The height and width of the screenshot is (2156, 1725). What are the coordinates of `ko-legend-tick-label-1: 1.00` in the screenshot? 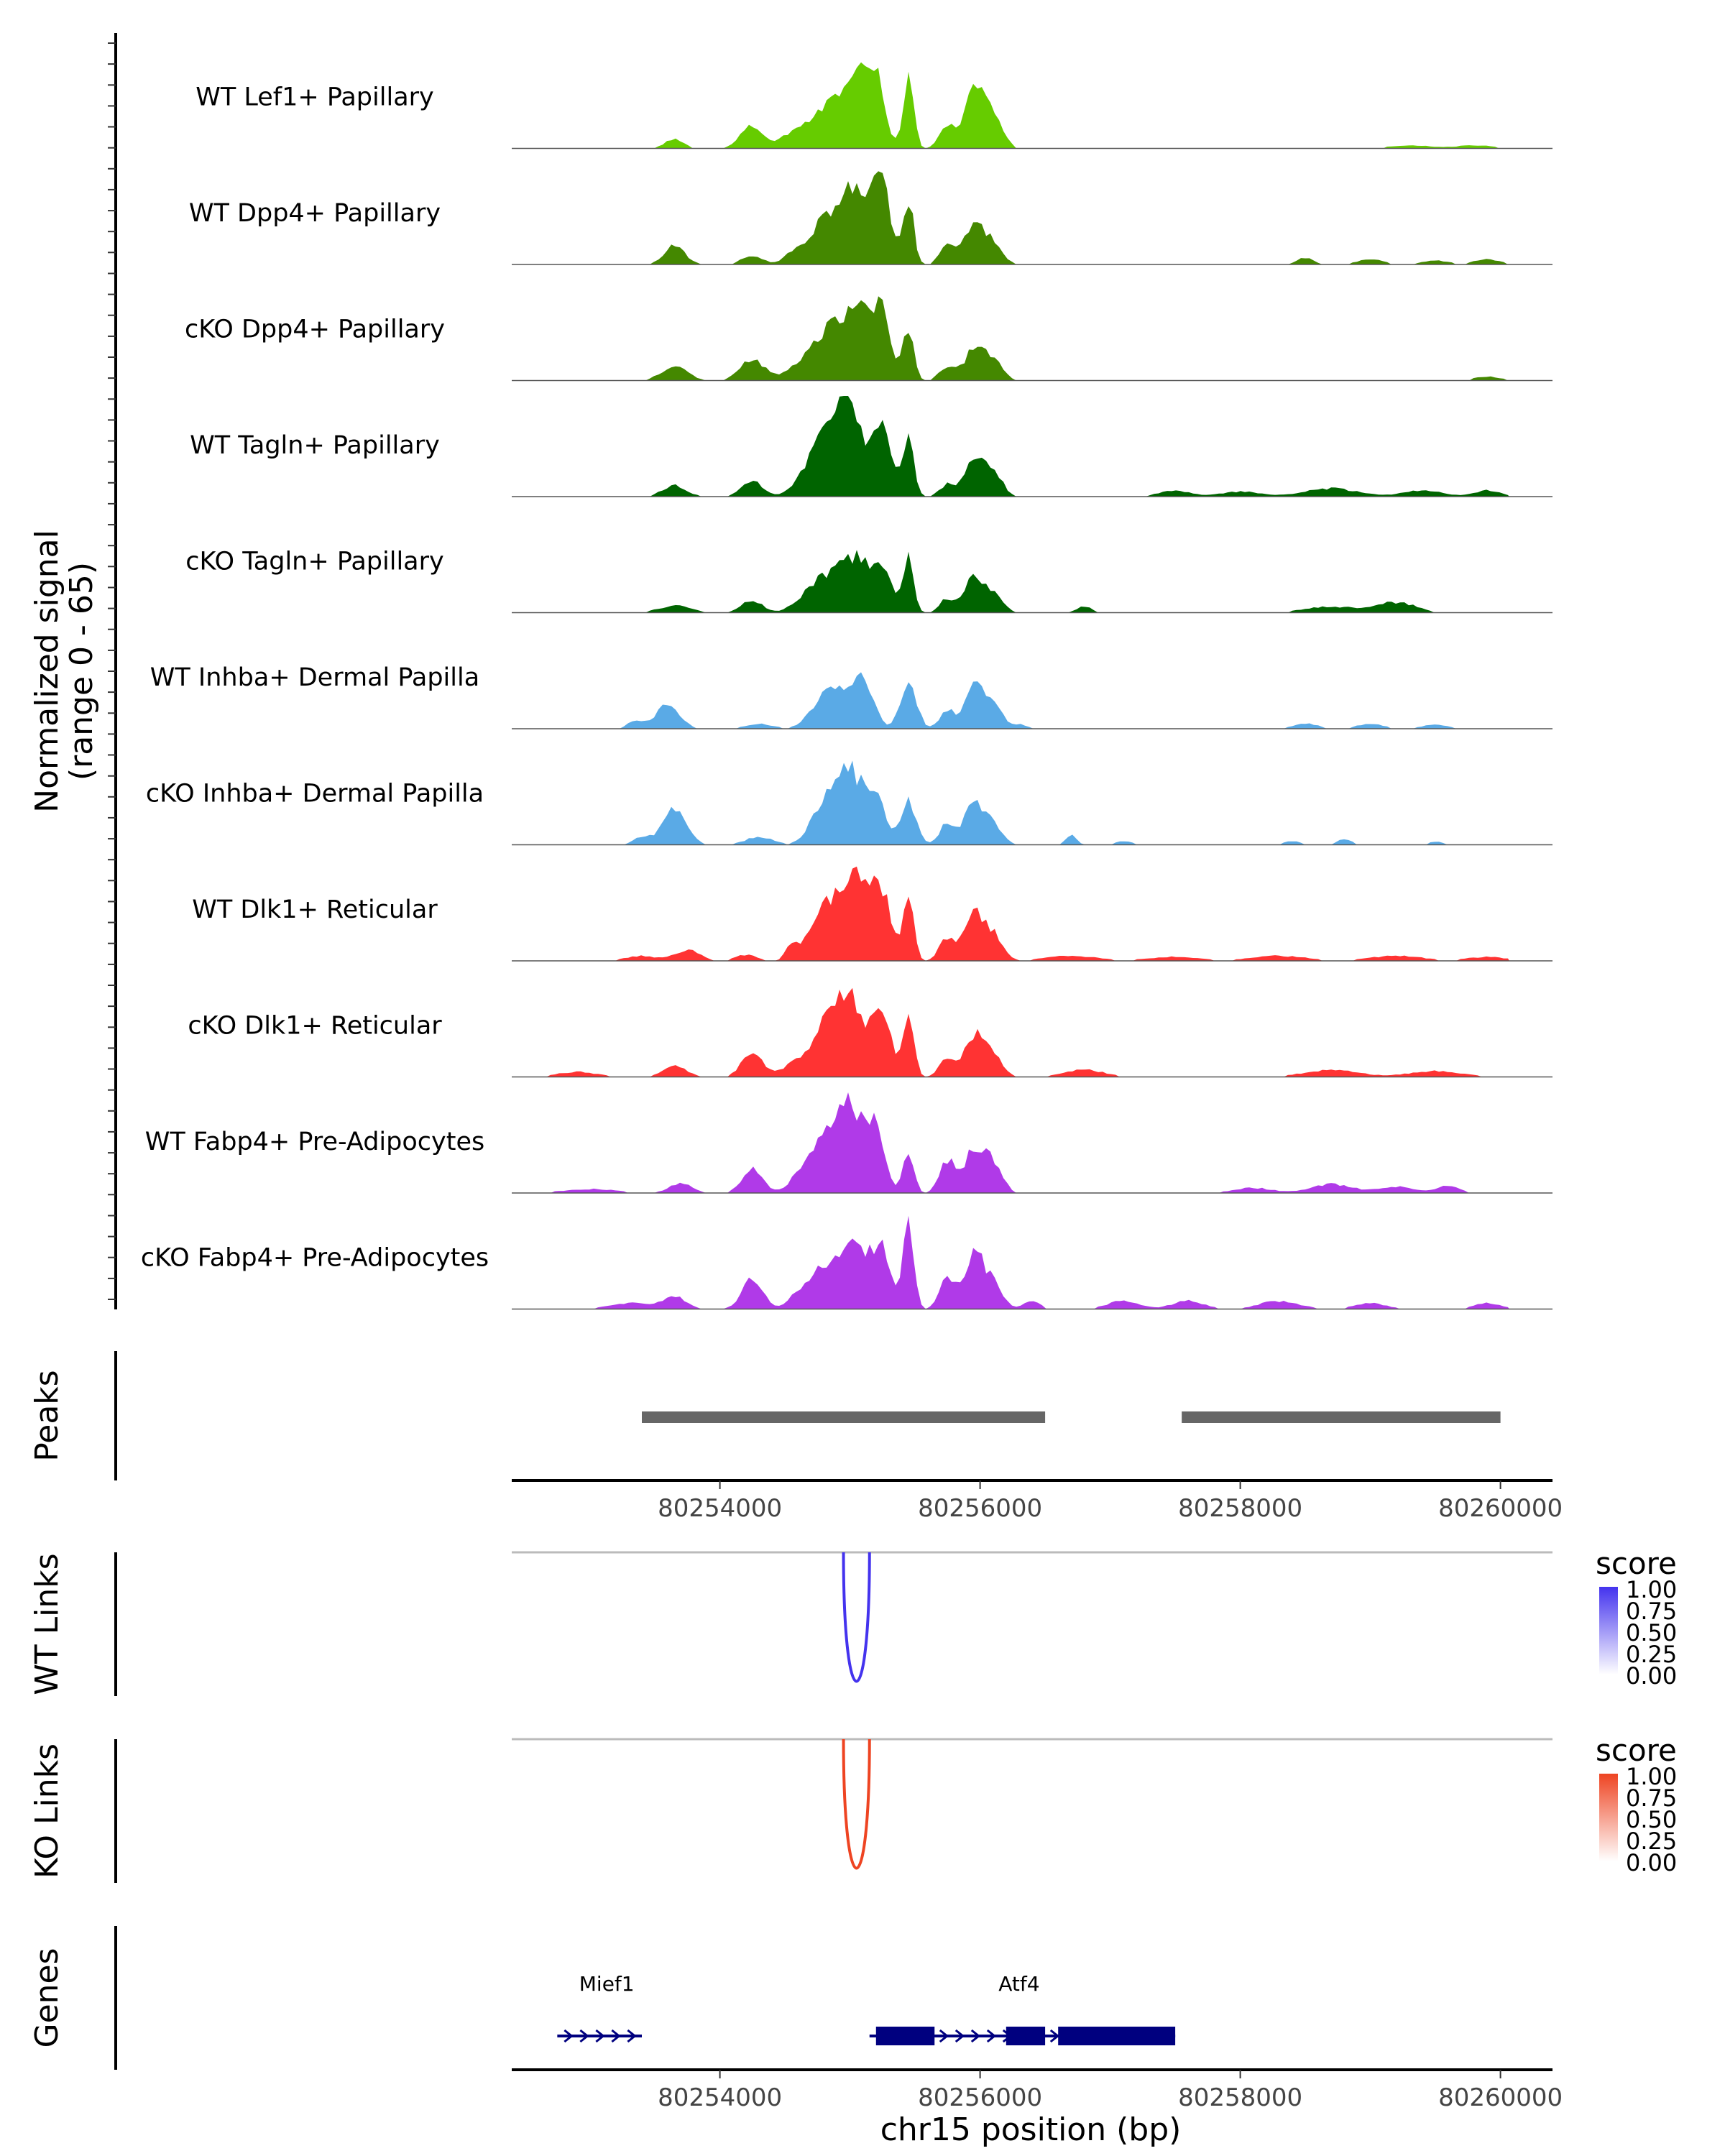 It's located at (1651, 1777).